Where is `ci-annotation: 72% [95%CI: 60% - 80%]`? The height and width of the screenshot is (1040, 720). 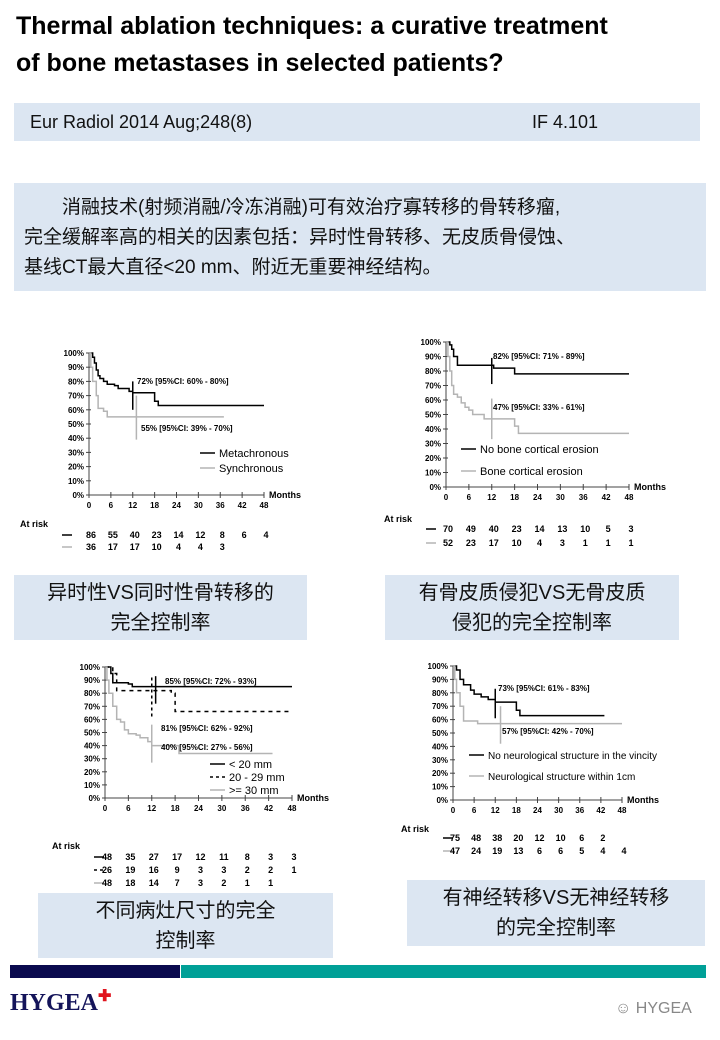
ci-annotation: 72% [95%CI: 60% - 80%] is located at coordinates (183, 381).